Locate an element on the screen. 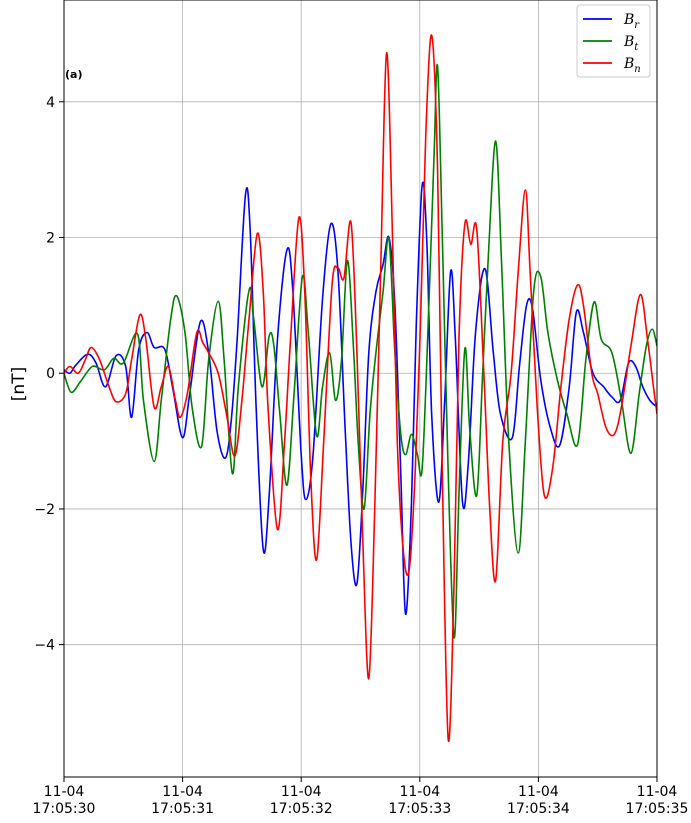 The image size is (691, 823). x-tick-time: 17:05:35 is located at coordinates (657, 809).